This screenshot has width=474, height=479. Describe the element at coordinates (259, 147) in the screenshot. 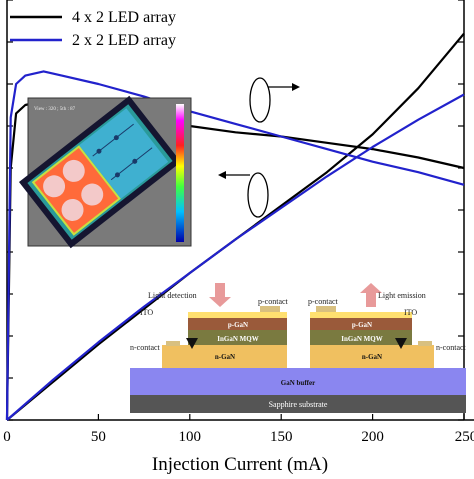

I see `annotations` at that location.